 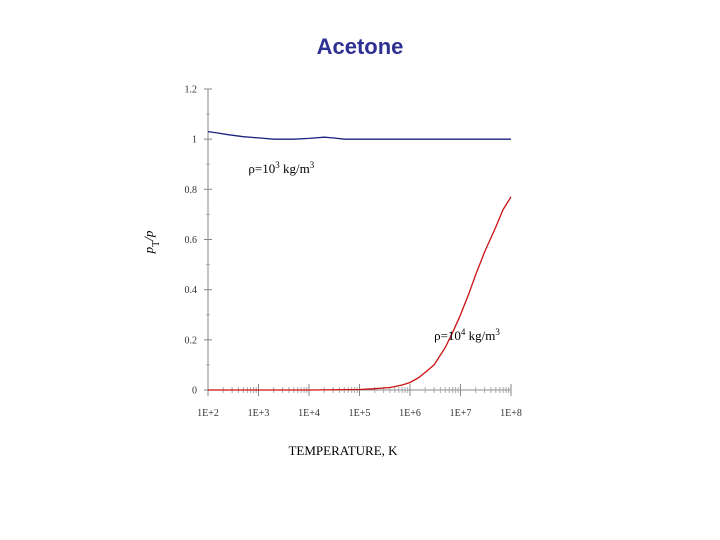 I want to click on y-tick-label: 0.6, so click(x=191, y=240).